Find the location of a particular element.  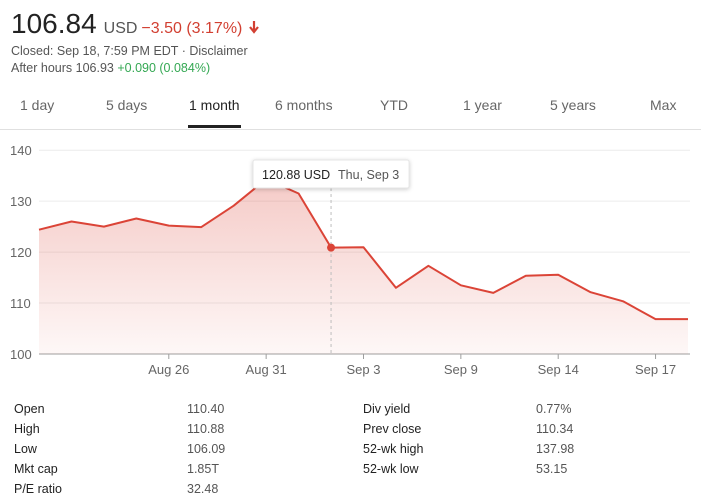

y-tick-label: 100 is located at coordinates (21, 354).